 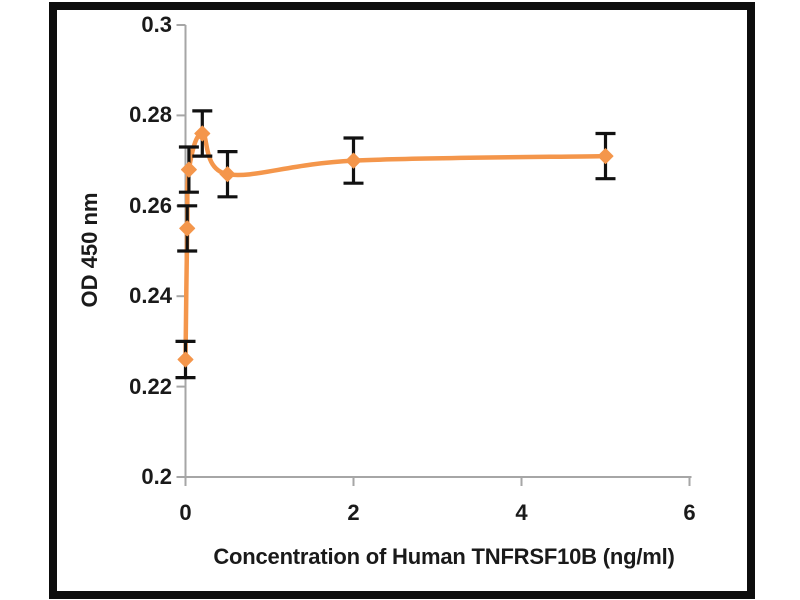 What do you see at coordinates (150, 205) in the screenshot?
I see `y-tick-label-0.26: 0.26` at bounding box center [150, 205].